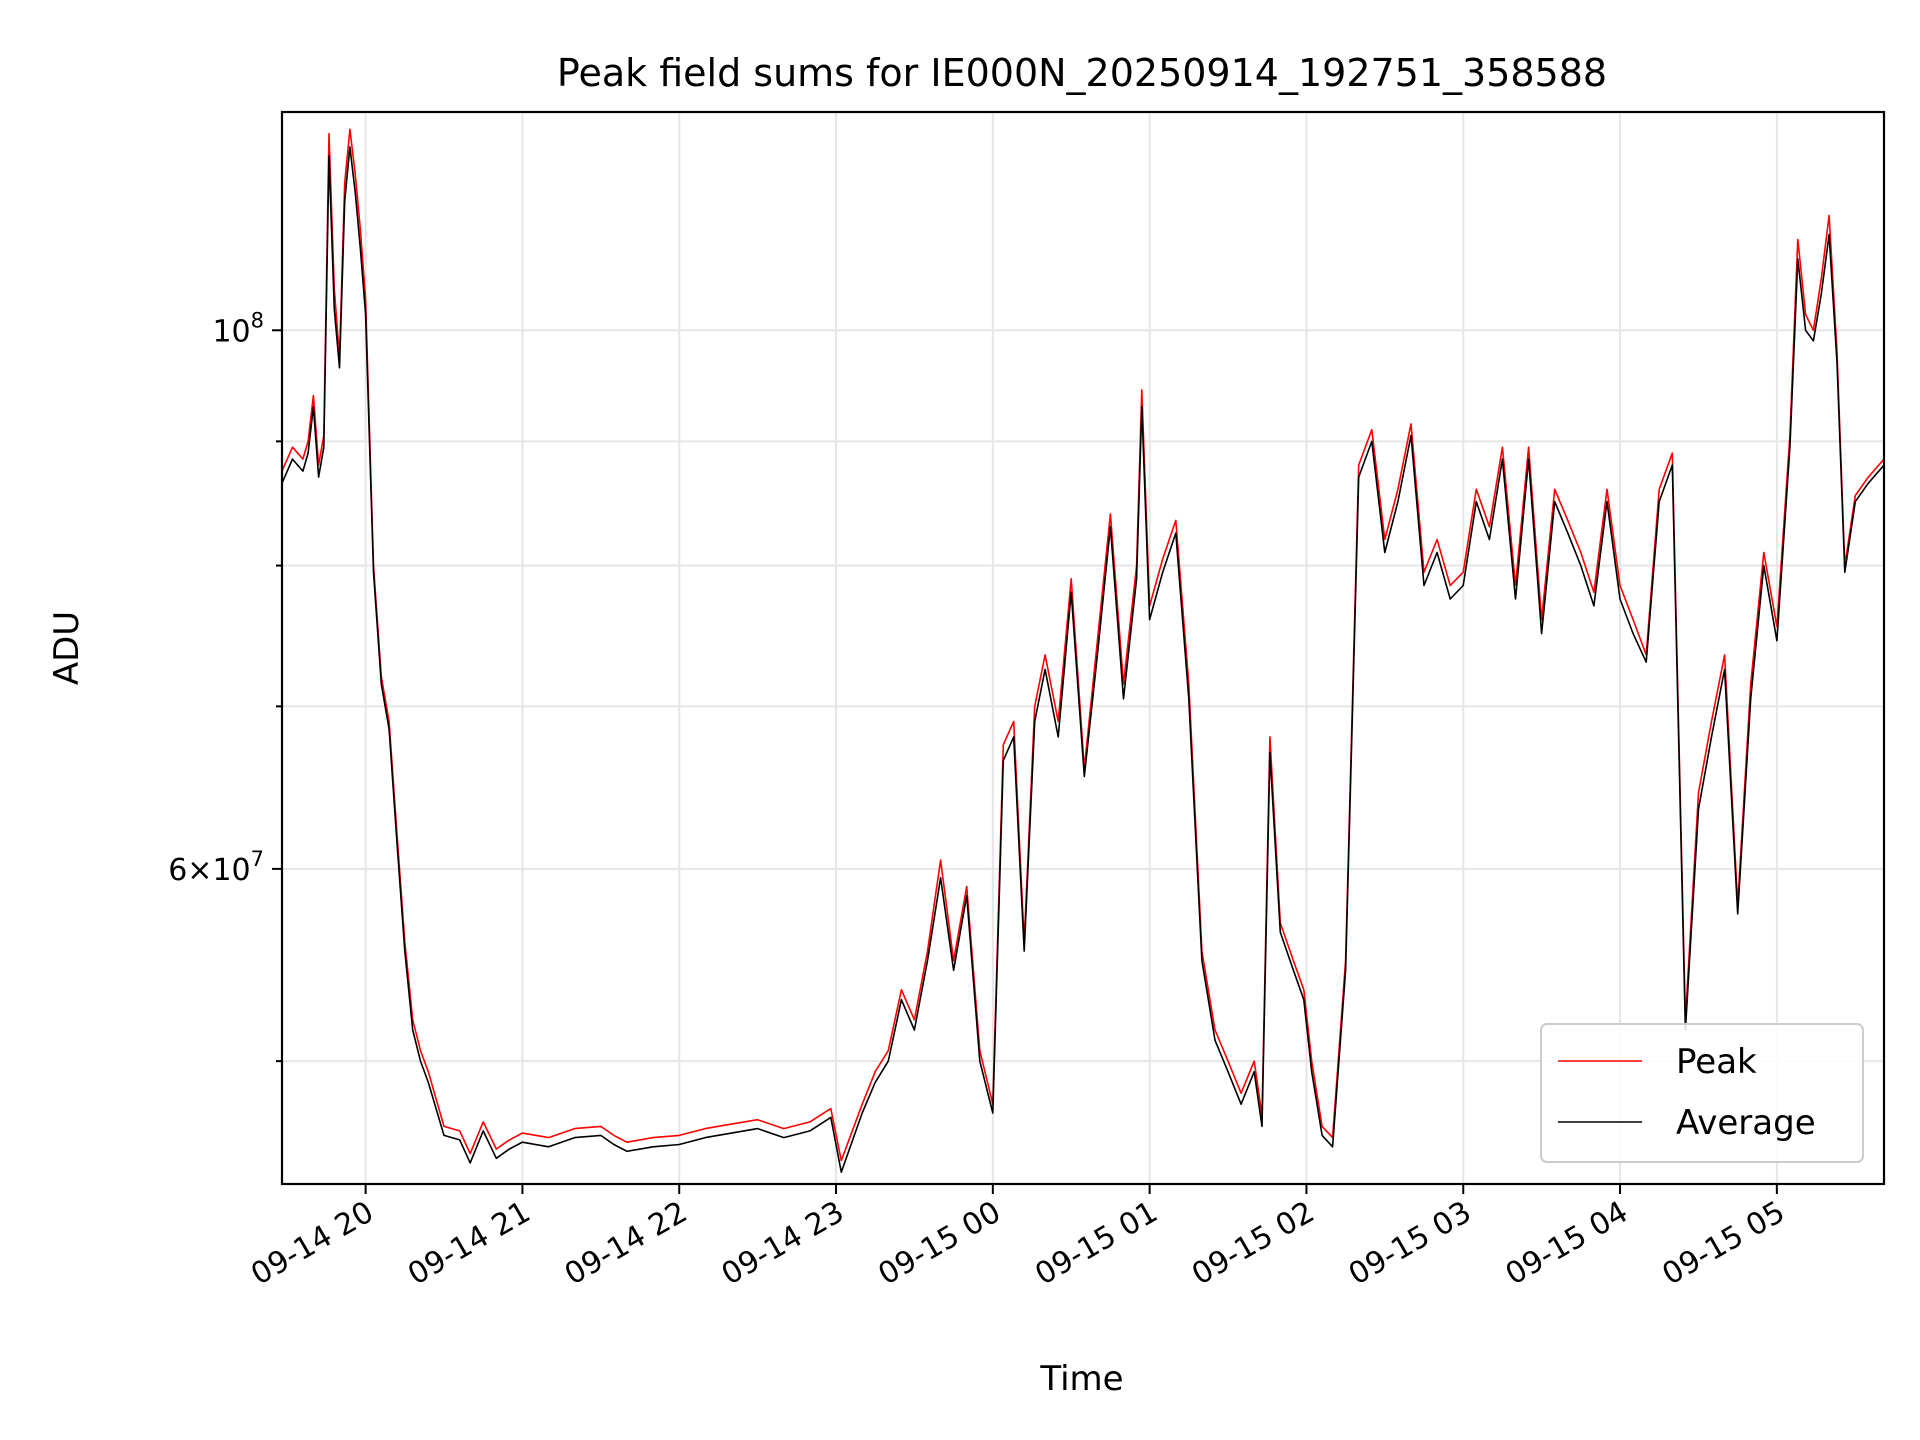 Image resolution: width=1920 pixels, height=1440 pixels. What do you see at coordinates (1081, 1379) in the screenshot?
I see `x-axis-label: Time` at bounding box center [1081, 1379].